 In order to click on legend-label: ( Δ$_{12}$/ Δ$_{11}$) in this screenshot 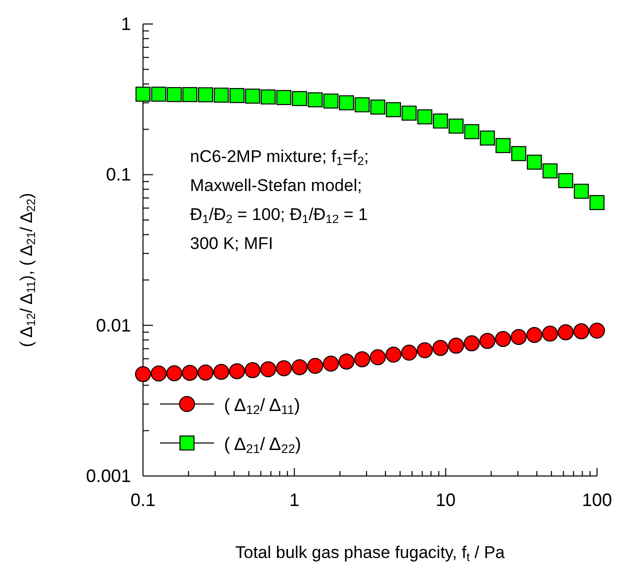, I will do `click(262, 406)`.